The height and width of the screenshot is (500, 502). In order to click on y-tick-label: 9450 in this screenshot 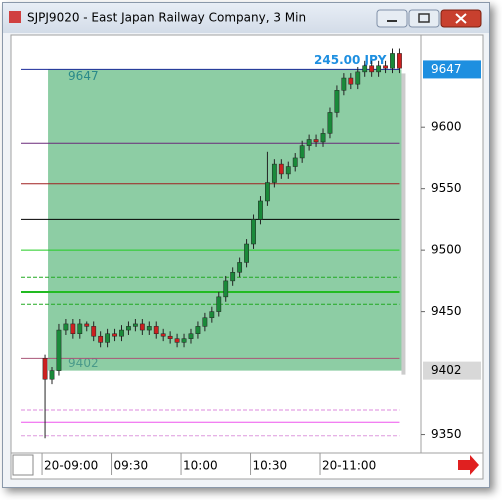, I will do `click(446, 311)`.